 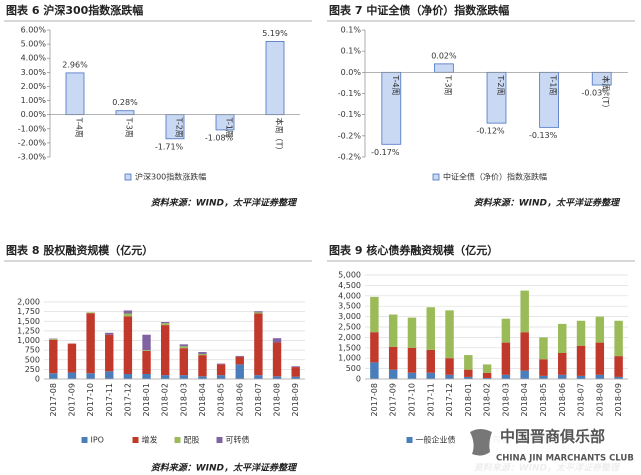 What do you see at coordinates (170, 177) in the screenshot?
I see `legend-label: 沪深300指数涨跌幅` at bounding box center [170, 177].